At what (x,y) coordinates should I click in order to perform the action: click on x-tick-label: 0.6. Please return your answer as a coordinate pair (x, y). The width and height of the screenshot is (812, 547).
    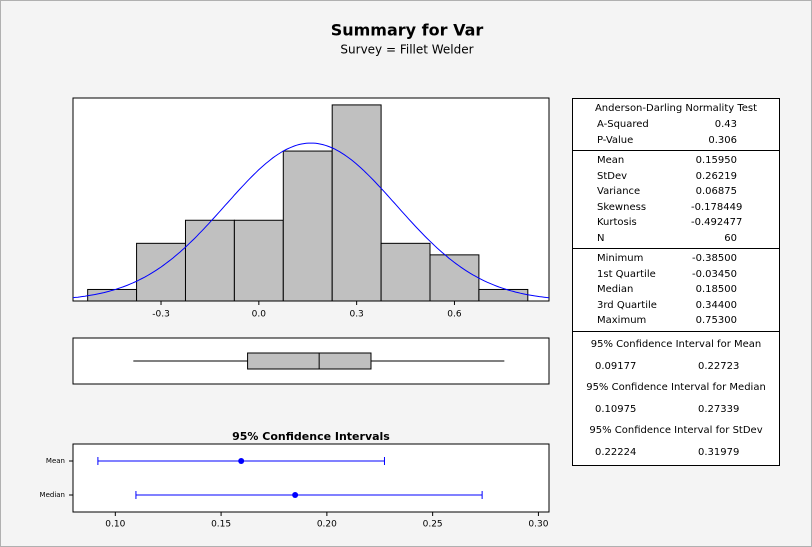
    Looking at the image, I should click on (454, 315).